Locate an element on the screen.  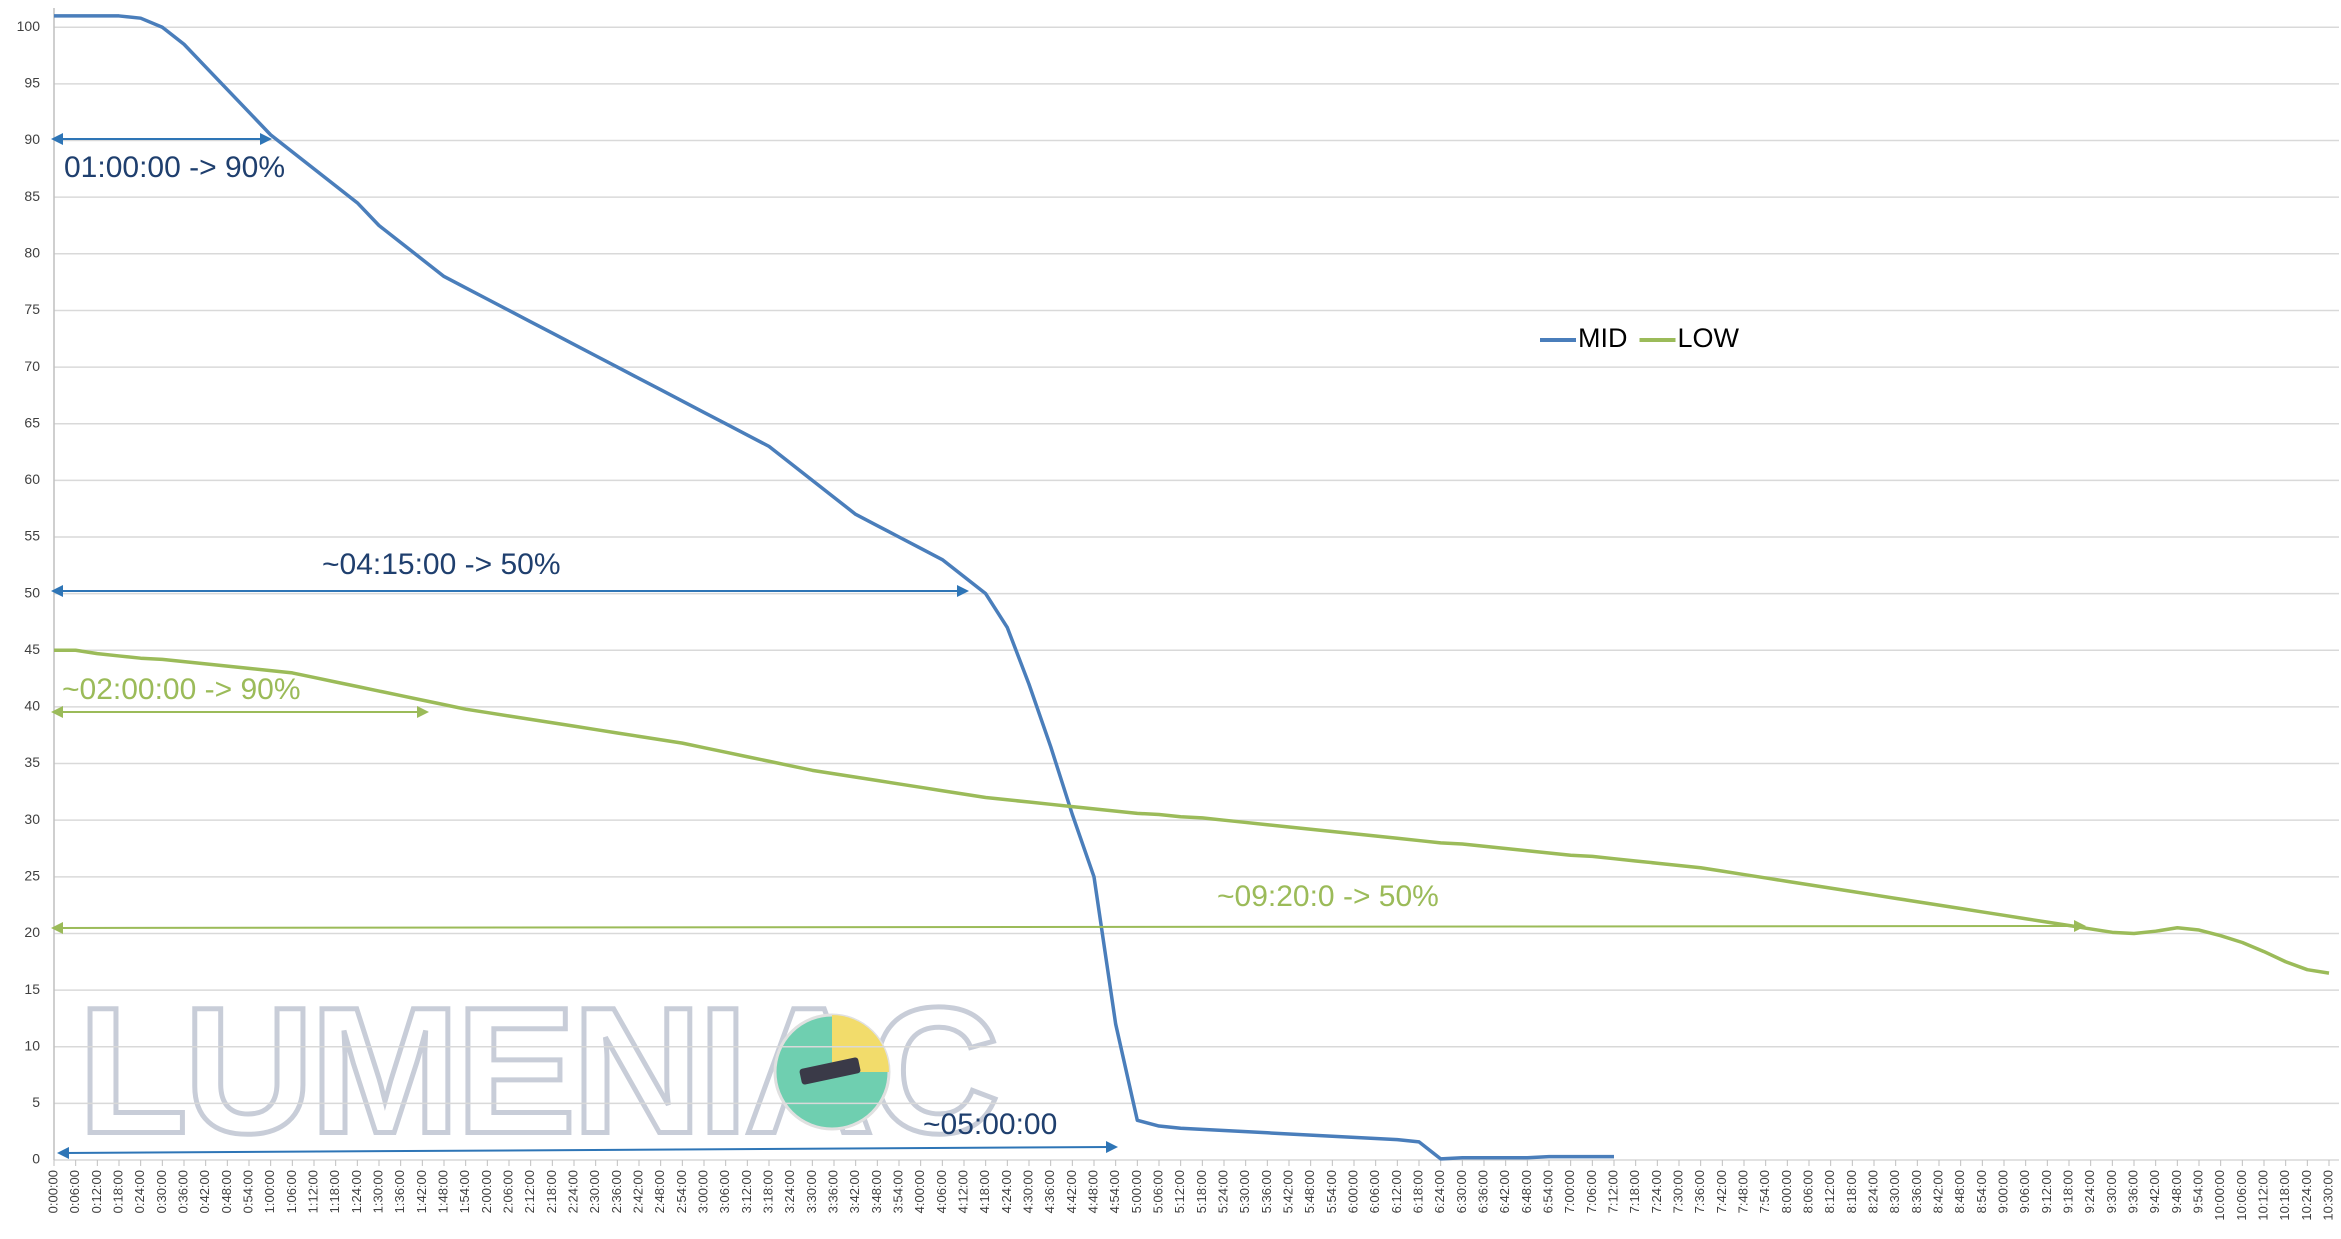
x-tick-label: 3:30:00 is located at coordinates (811, 1191).